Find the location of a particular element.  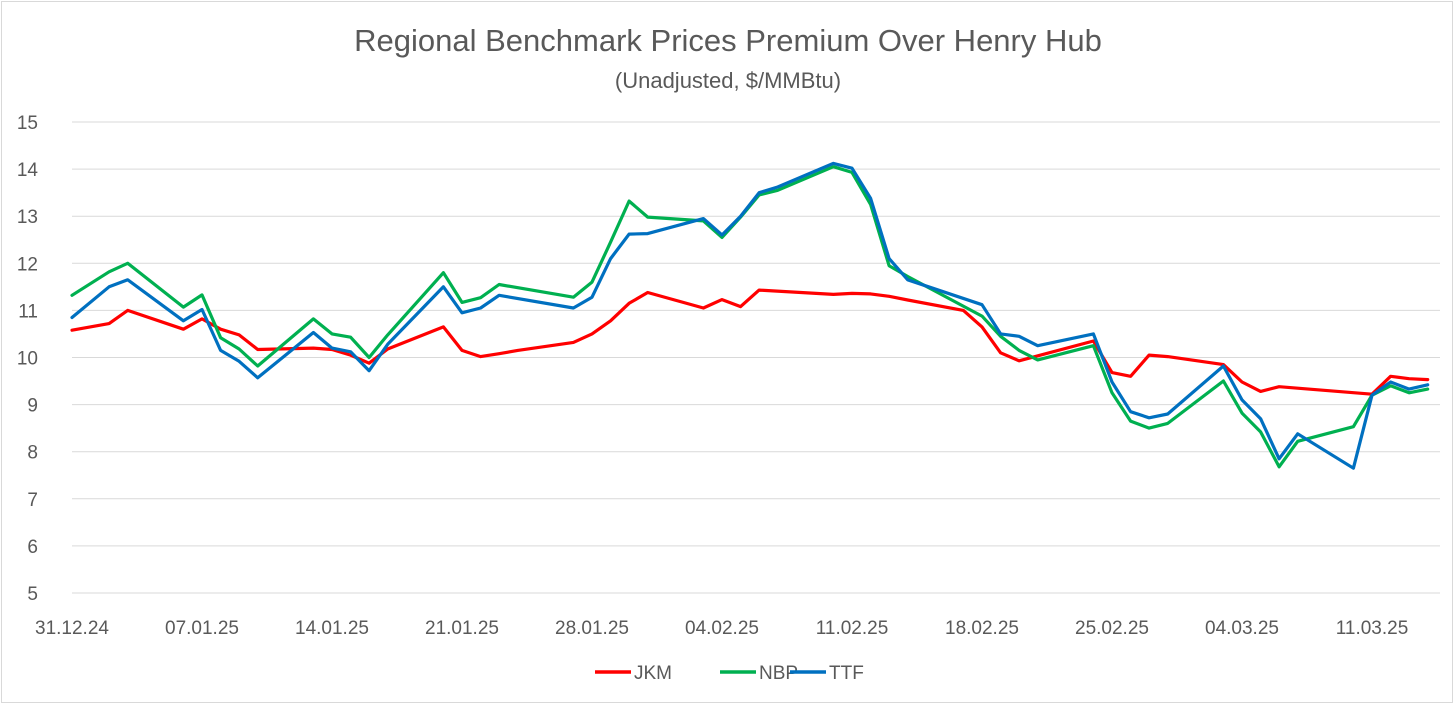

legend-label-jkm: JKM is located at coordinates (653, 673).